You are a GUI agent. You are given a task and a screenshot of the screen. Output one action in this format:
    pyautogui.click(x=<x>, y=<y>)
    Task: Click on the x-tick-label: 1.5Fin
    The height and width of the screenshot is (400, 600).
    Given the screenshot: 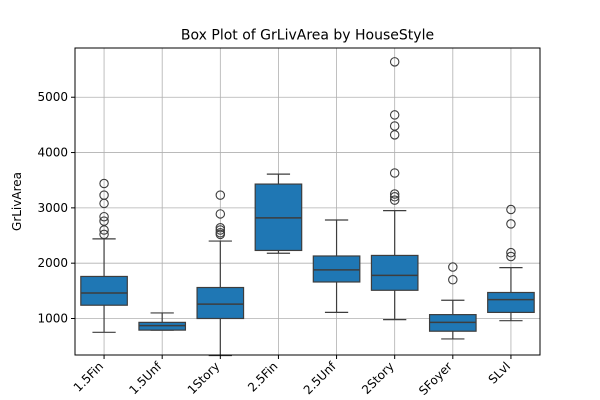 What is the action you would take?
    pyautogui.click(x=88, y=376)
    